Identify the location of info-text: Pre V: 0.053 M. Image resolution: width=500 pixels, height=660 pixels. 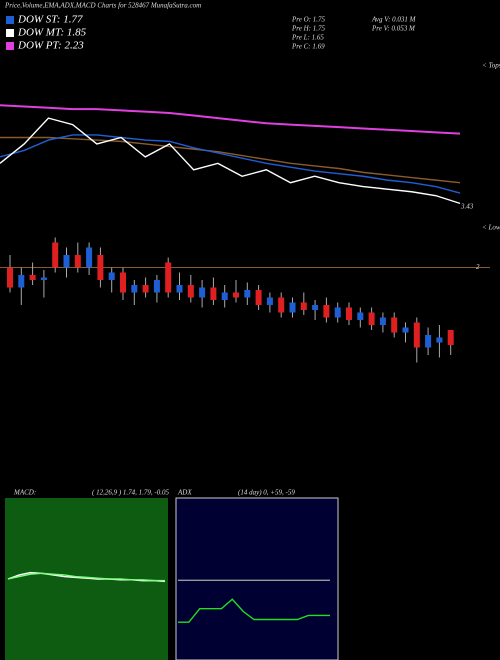
(393, 29).